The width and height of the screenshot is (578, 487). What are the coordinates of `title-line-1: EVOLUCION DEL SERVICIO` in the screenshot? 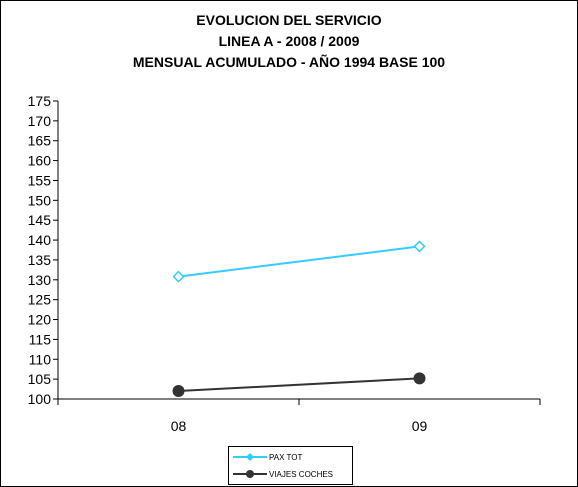 It's located at (289, 20).